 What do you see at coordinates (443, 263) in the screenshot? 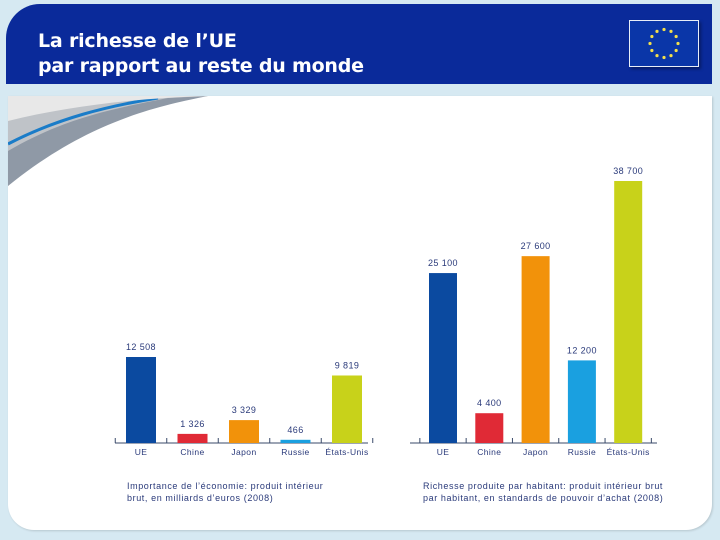
I see `data-label: 25 100` at bounding box center [443, 263].